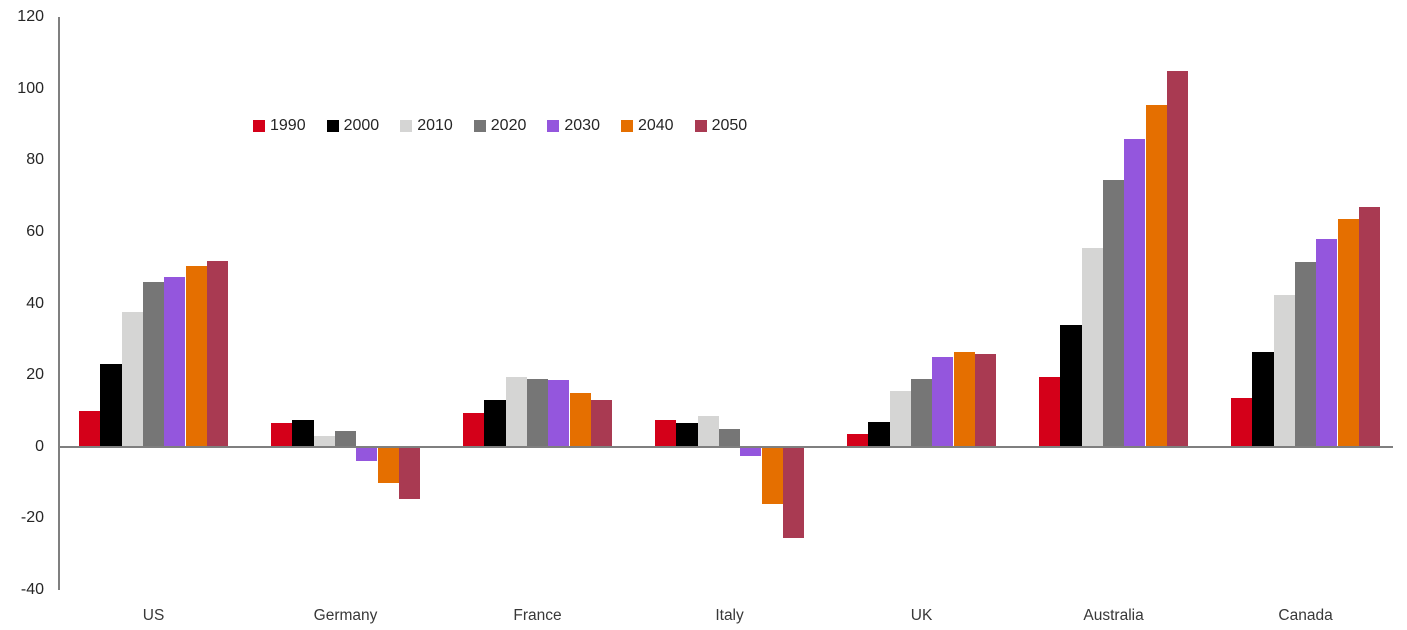  I want to click on x-axis-label-canada: Canada, so click(1305, 615).